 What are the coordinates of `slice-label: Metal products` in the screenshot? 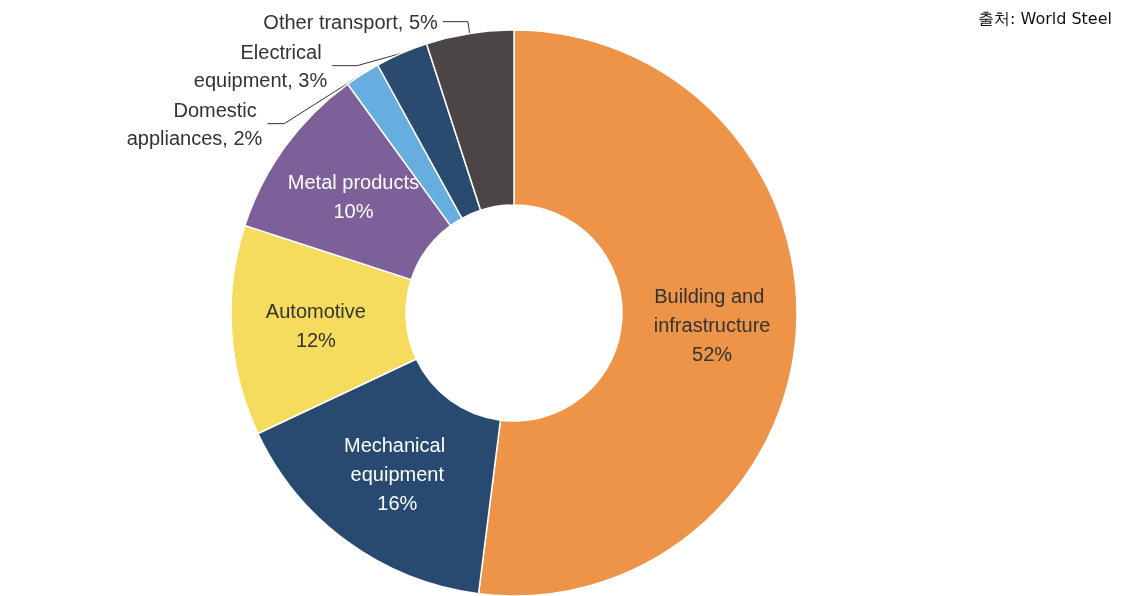 It's located at (353, 181).